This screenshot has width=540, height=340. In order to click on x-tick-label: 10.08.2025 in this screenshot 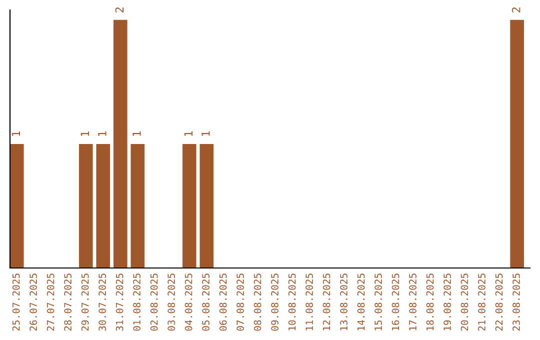, I will do `click(292, 302)`.